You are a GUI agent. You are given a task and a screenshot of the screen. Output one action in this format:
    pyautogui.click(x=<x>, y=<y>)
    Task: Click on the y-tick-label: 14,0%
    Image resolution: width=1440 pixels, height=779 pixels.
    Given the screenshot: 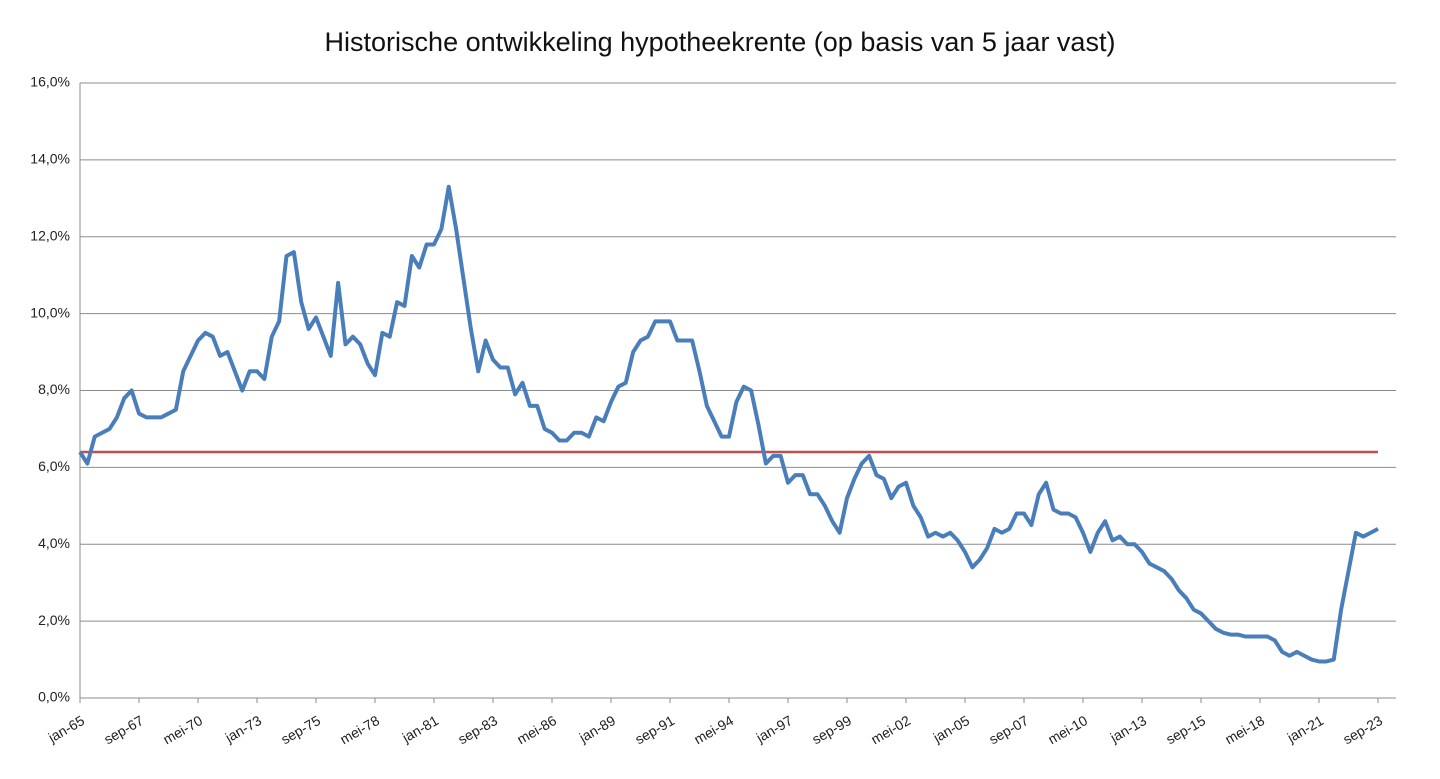 What is the action you would take?
    pyautogui.click(x=50, y=159)
    